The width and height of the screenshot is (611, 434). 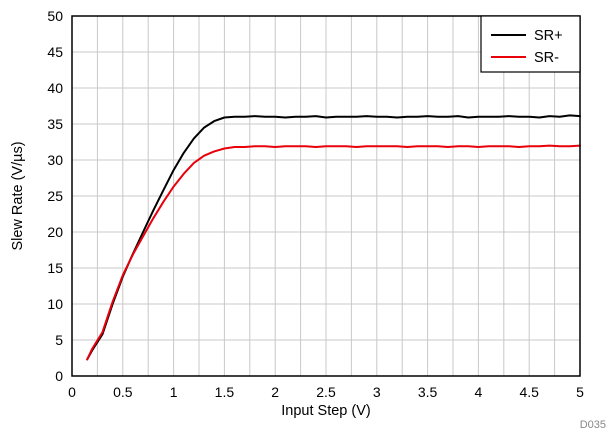 What do you see at coordinates (55, 52) in the screenshot?
I see `y-tick-label: 45` at bounding box center [55, 52].